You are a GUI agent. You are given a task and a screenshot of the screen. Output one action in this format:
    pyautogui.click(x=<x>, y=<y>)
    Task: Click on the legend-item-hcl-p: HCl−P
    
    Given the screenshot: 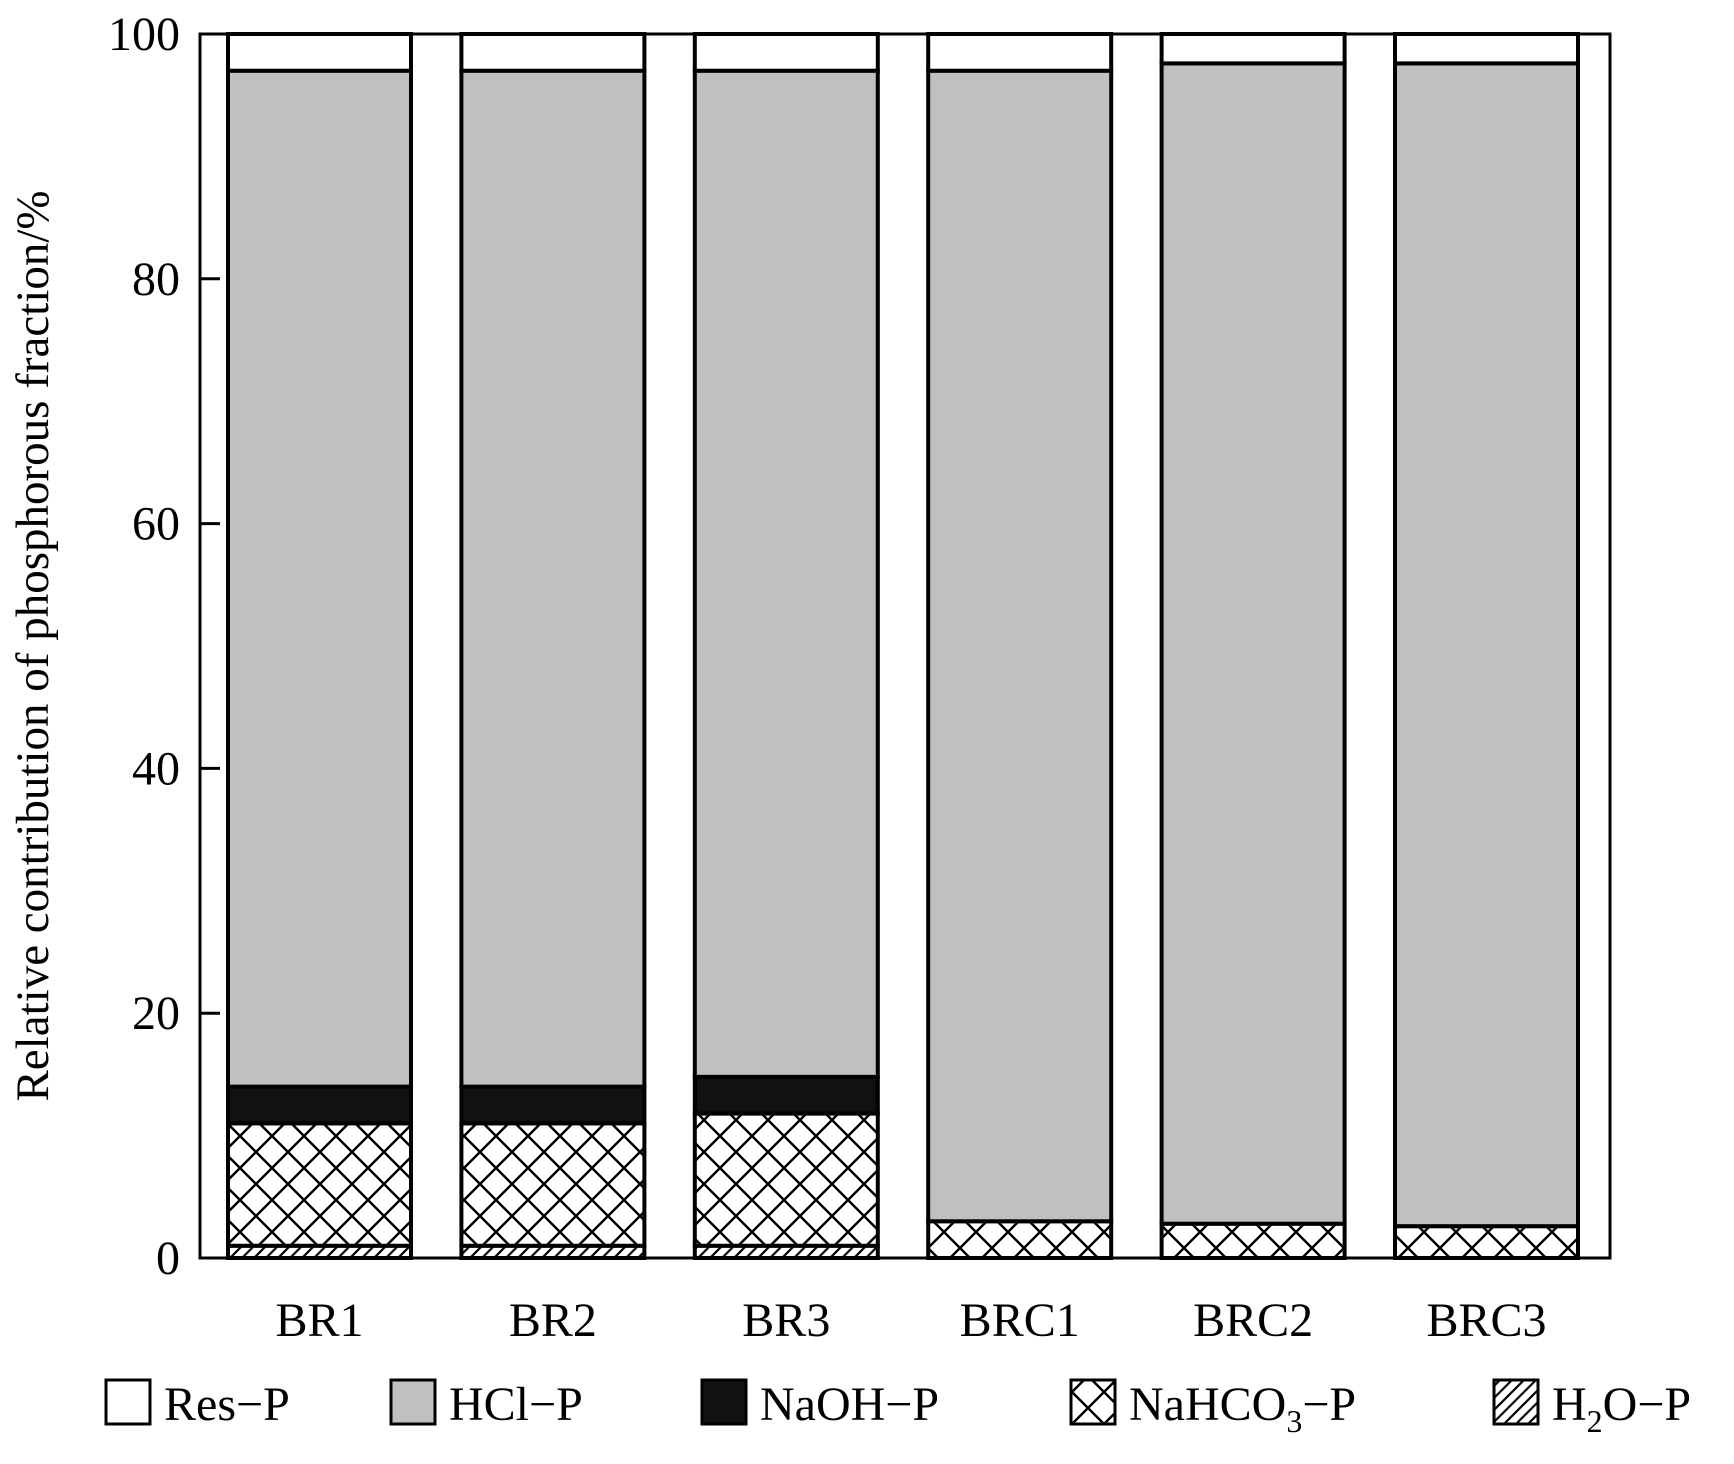 What is the action you would take?
    pyautogui.click(x=486, y=1404)
    